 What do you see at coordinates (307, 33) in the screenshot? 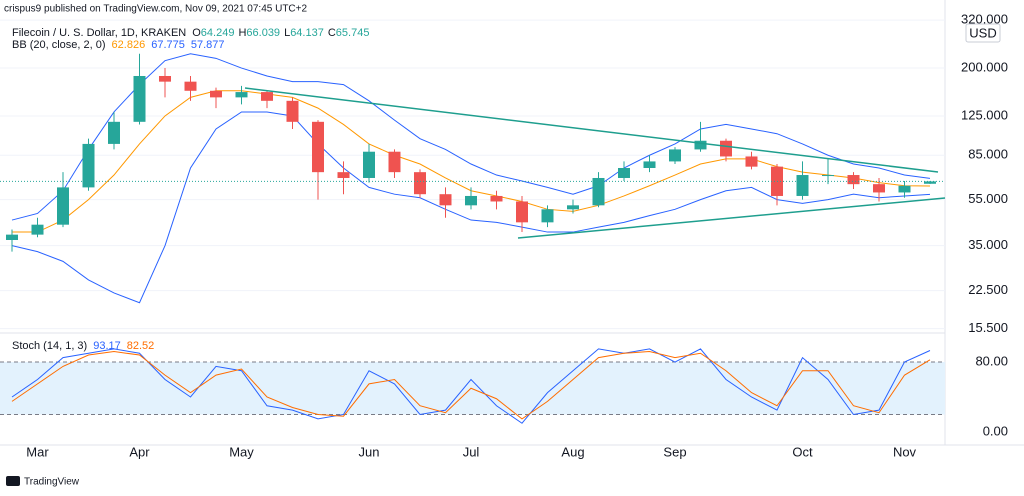
I see `ohlc-value: 64.137` at bounding box center [307, 33].